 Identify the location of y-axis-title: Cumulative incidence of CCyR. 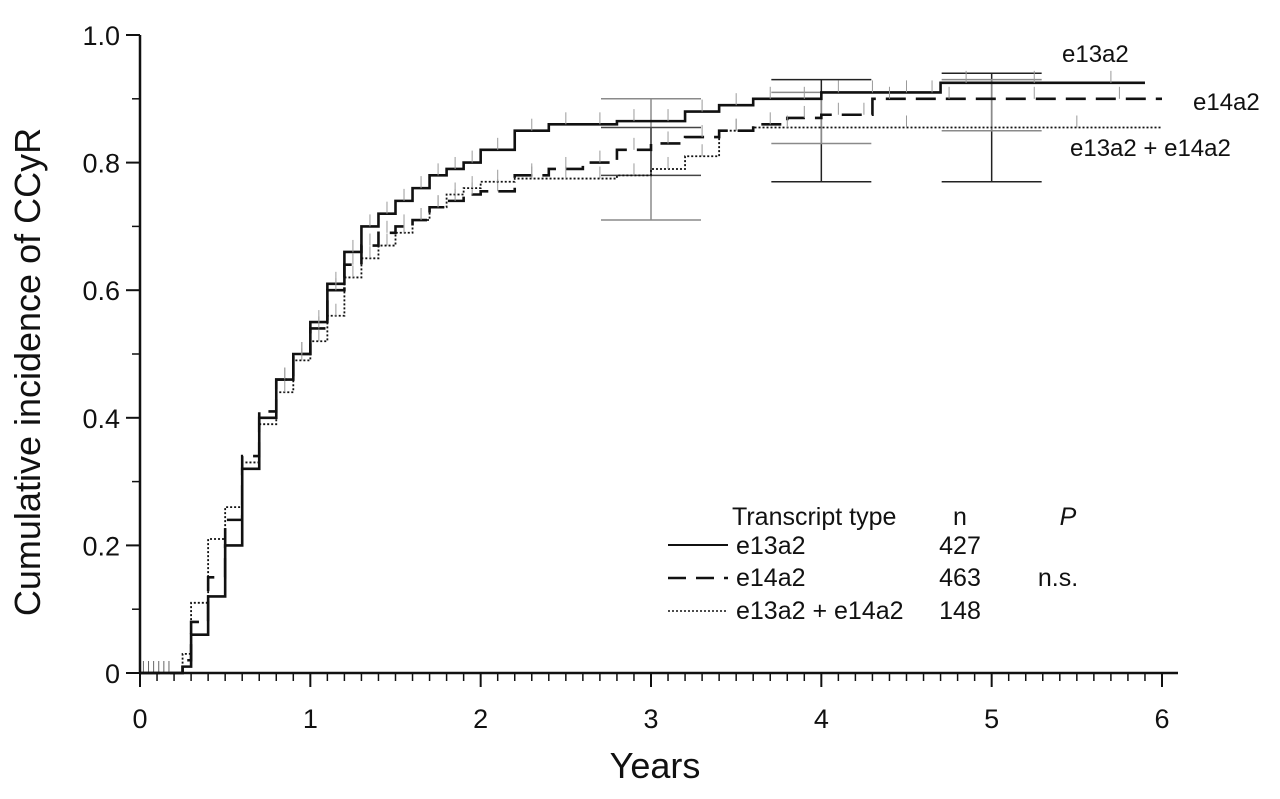
(27, 372).